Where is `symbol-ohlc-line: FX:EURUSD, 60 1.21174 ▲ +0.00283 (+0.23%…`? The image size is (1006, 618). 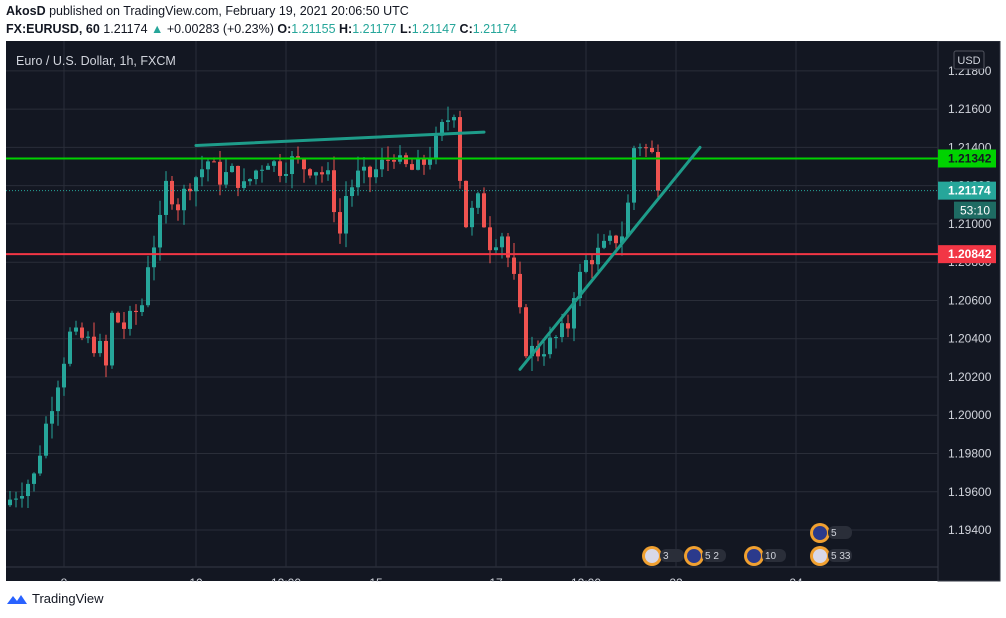
symbol-ohlc-line: FX:EURUSD, 60 1.21174 ▲ +0.00283 (+0.23%… is located at coordinates (261, 29).